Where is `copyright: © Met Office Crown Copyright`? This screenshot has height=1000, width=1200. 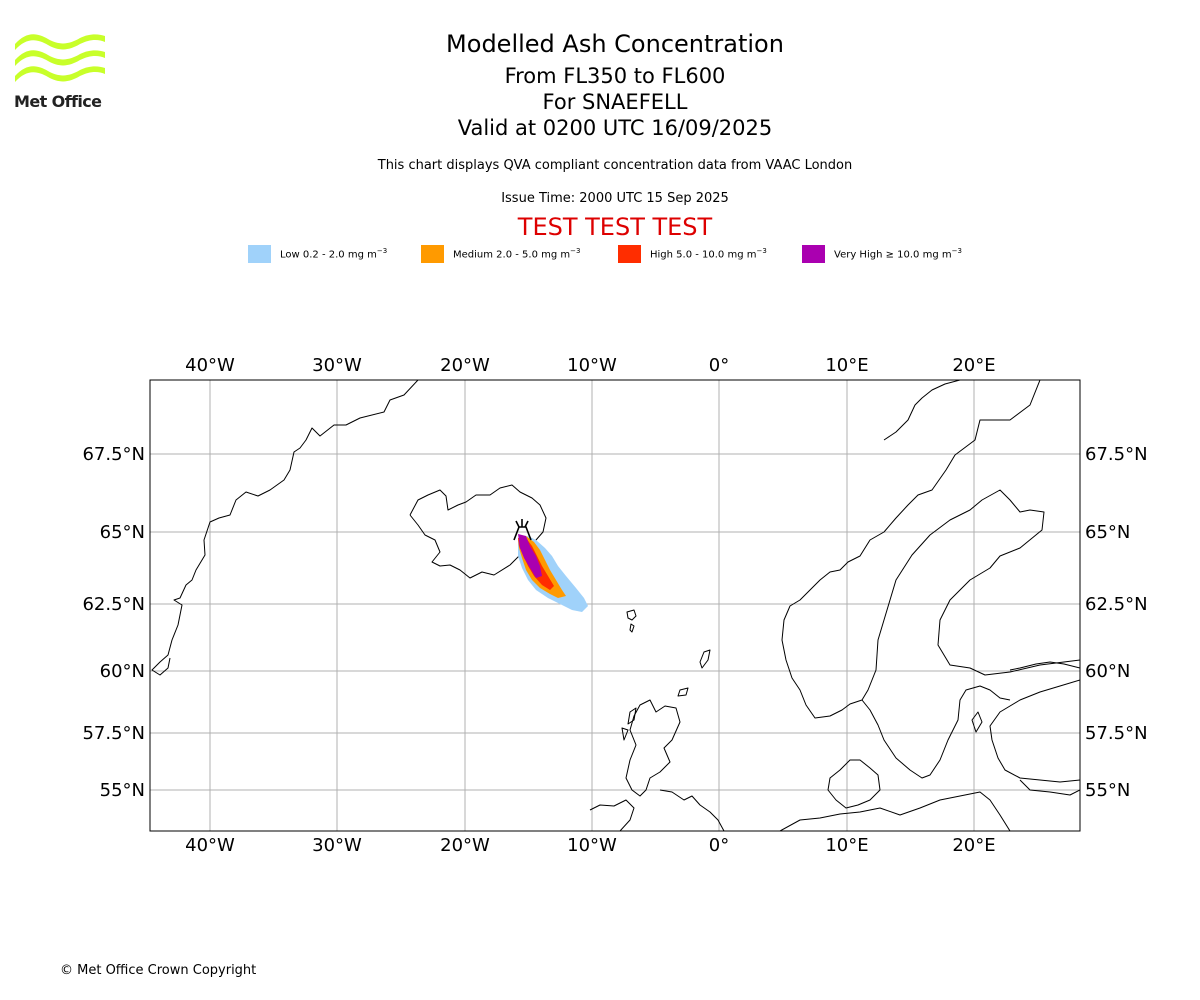 copyright: © Met Office Crown Copyright is located at coordinates (158, 970).